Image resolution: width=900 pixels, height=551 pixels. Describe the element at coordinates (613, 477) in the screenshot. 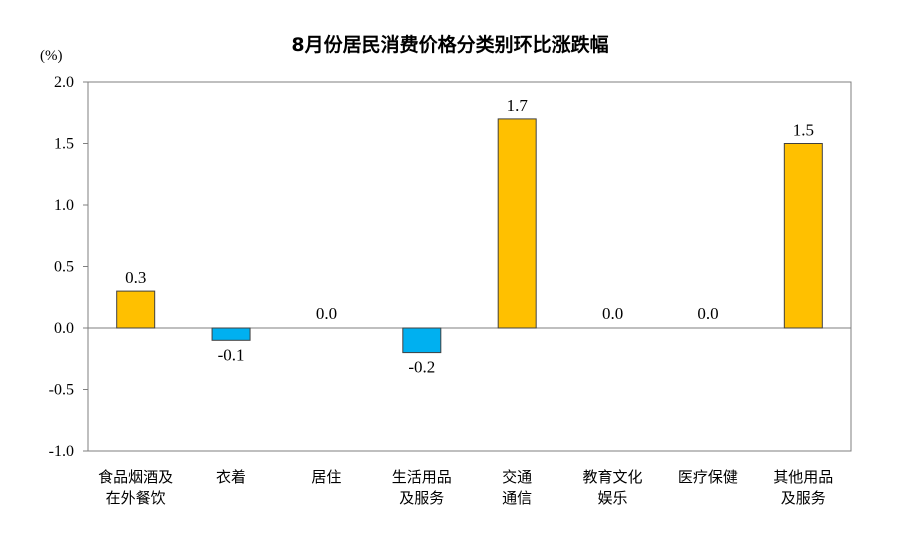

I see `x-category-label: 教育文化` at that location.